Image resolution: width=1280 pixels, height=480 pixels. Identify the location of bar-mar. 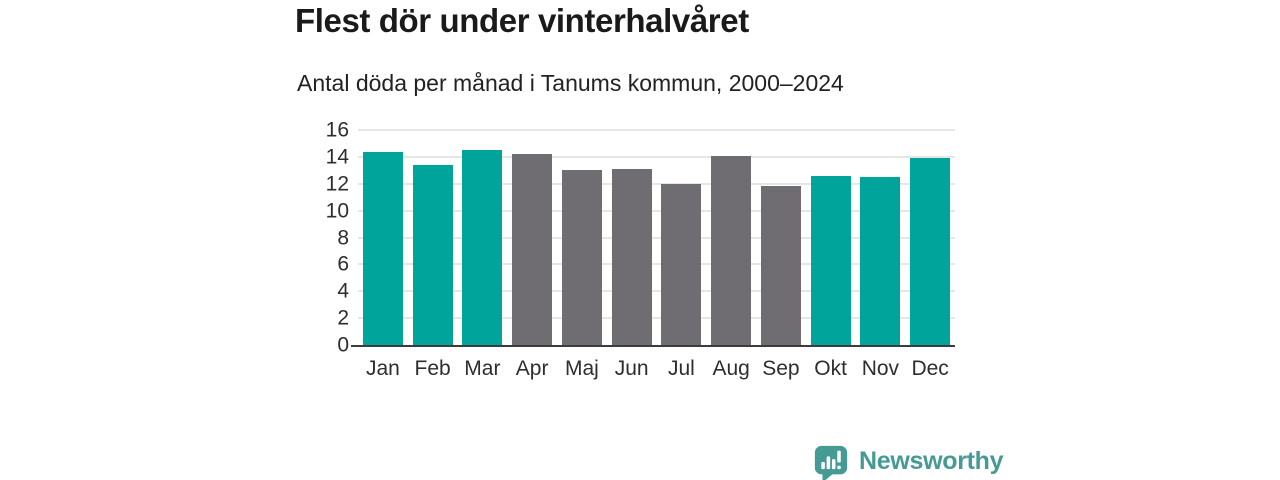
(482, 247).